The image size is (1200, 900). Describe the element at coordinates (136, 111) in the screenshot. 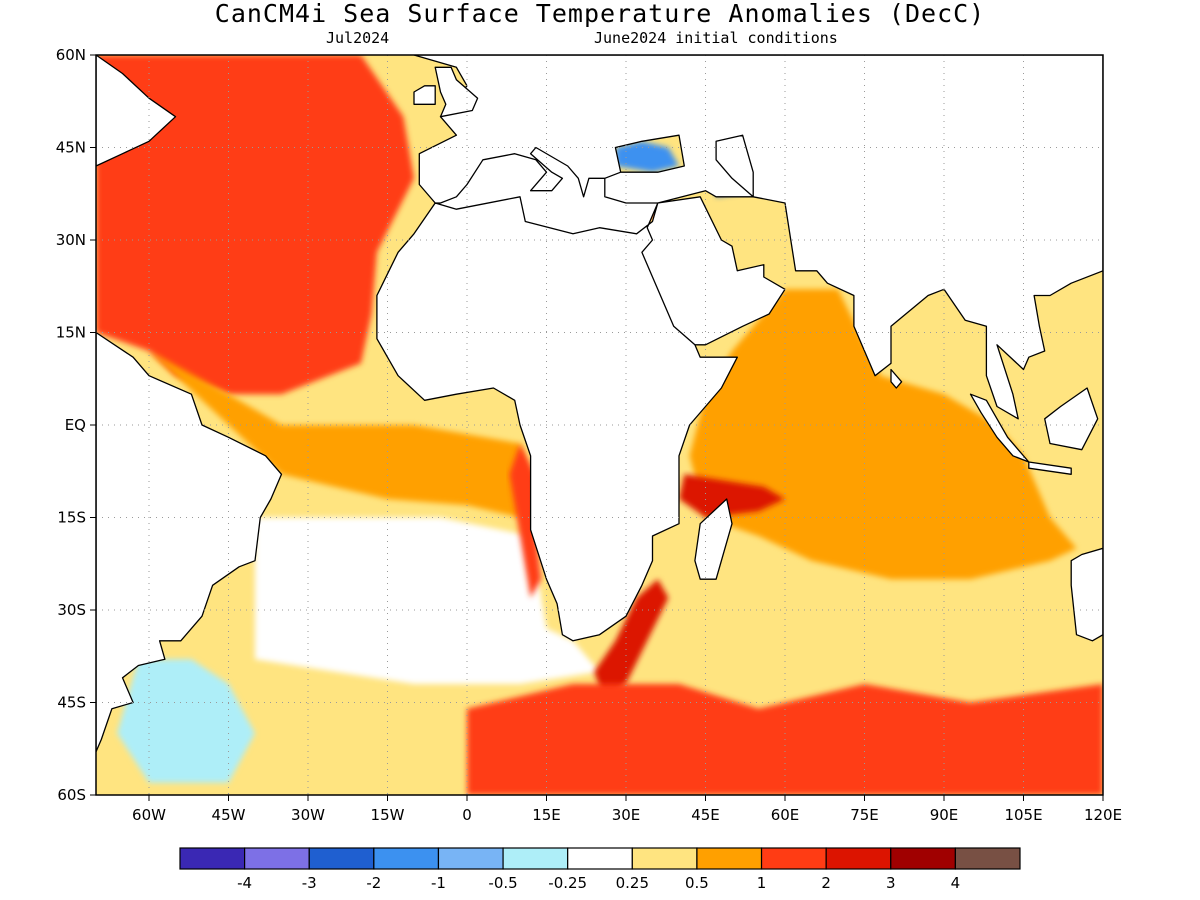

I see `landmass-americas` at that location.